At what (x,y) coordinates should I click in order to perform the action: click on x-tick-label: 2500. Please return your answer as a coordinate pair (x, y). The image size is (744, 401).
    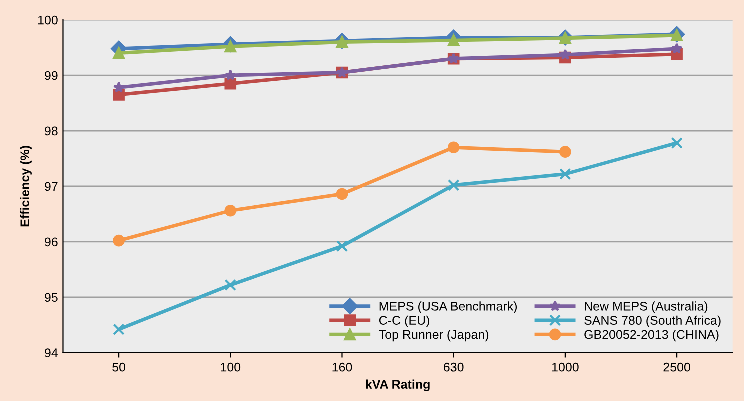
    Looking at the image, I should click on (677, 367).